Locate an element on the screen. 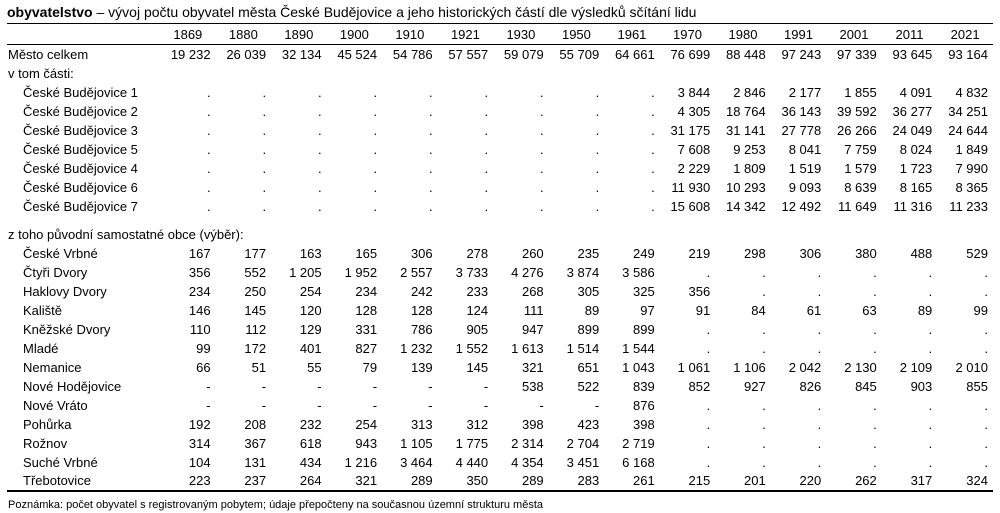 The width and height of the screenshot is (1000, 513). cell: 18 764 is located at coordinates (745, 111).